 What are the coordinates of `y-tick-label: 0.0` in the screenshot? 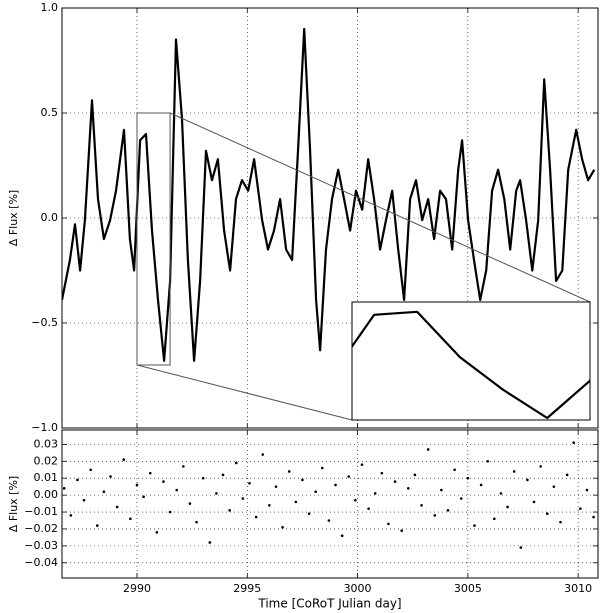 It's located at (50, 217).